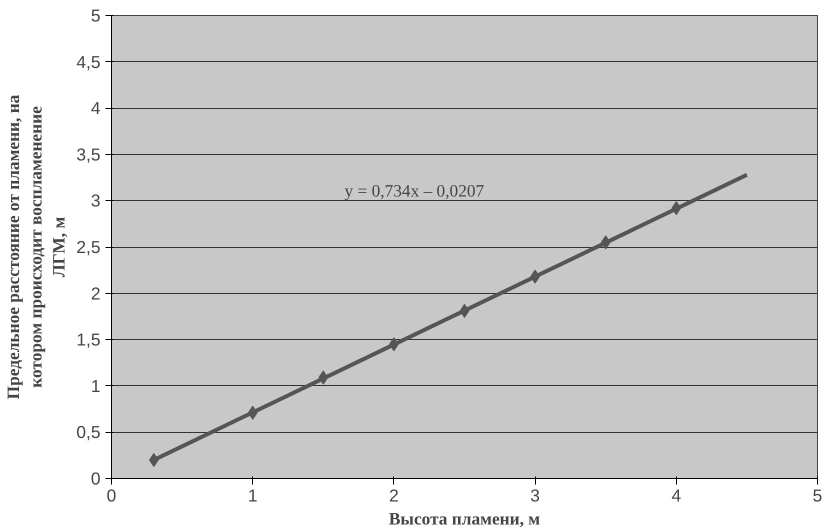  What do you see at coordinates (95, 386) in the screenshot?
I see `y-tick-label: 1` at bounding box center [95, 386].